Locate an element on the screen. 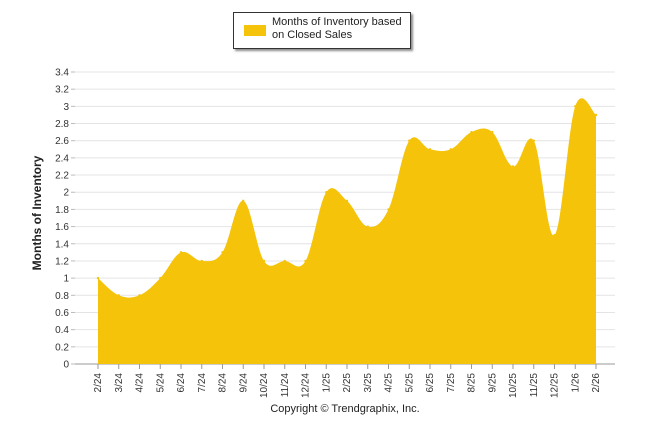 This screenshot has height=434, width=646. x-tick-label: 12/24 is located at coordinates (306, 385).